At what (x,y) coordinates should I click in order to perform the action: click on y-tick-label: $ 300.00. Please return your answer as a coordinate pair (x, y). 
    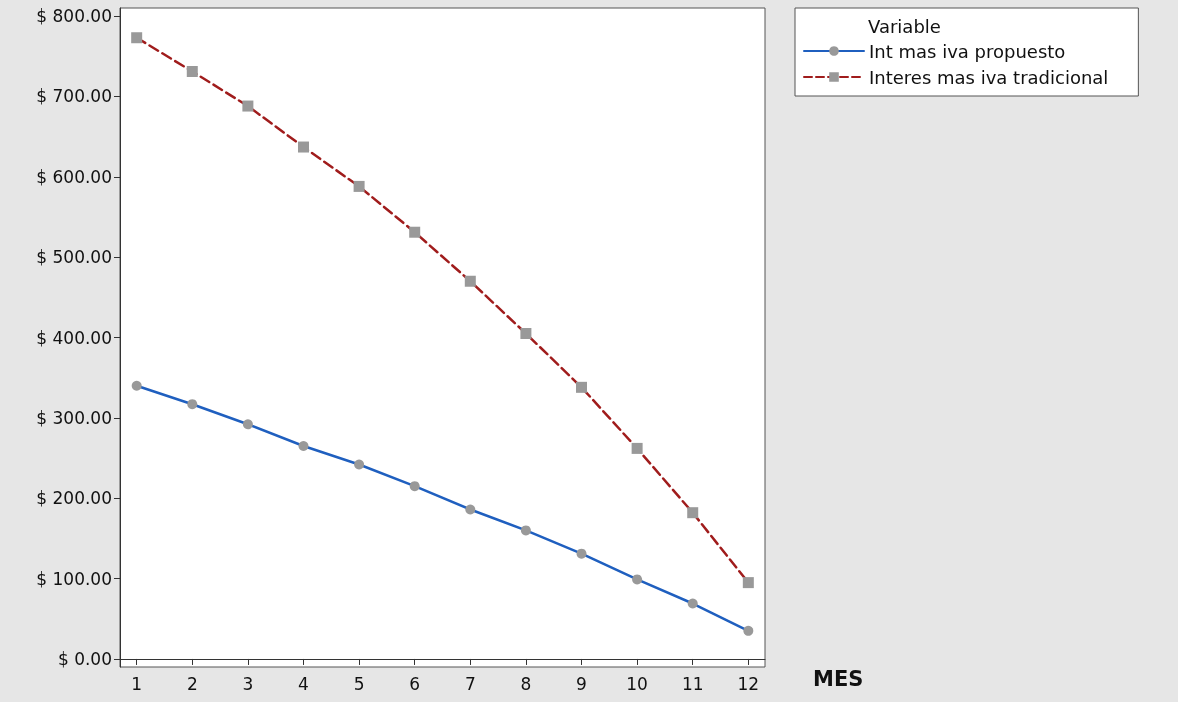
    Looking at the image, I should click on (74, 417).